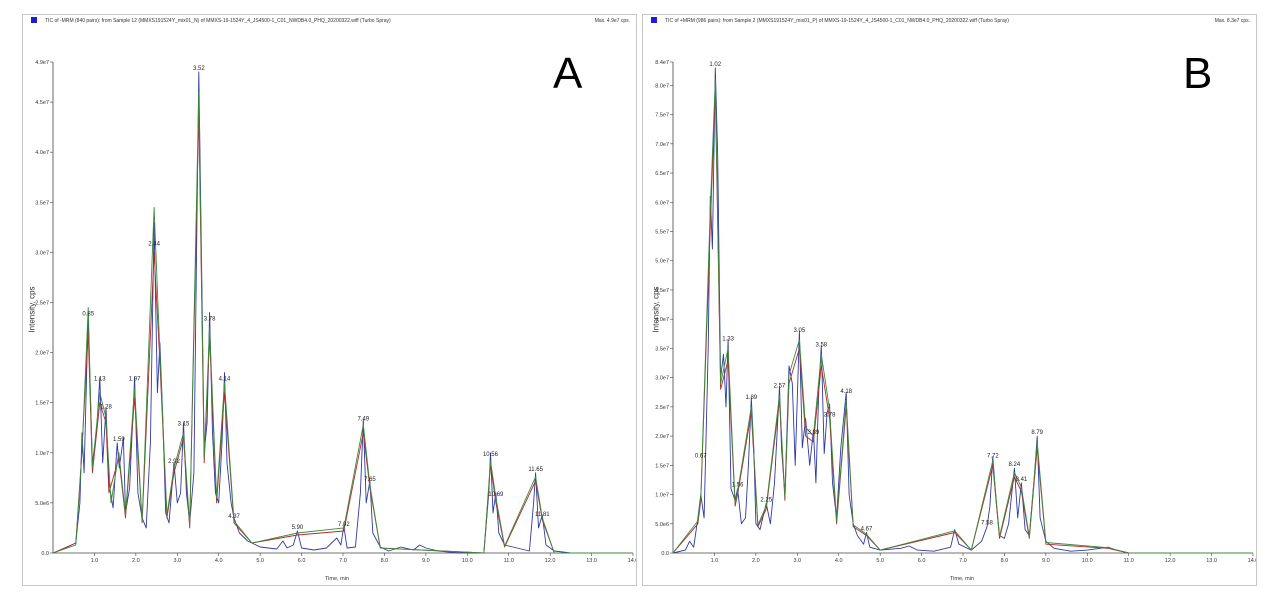 This screenshot has width=1270, height=593. What do you see at coordinates (612, 21) in the screenshot?
I see `max-intensity: Max. 4.9e7 cps.` at bounding box center [612, 21].